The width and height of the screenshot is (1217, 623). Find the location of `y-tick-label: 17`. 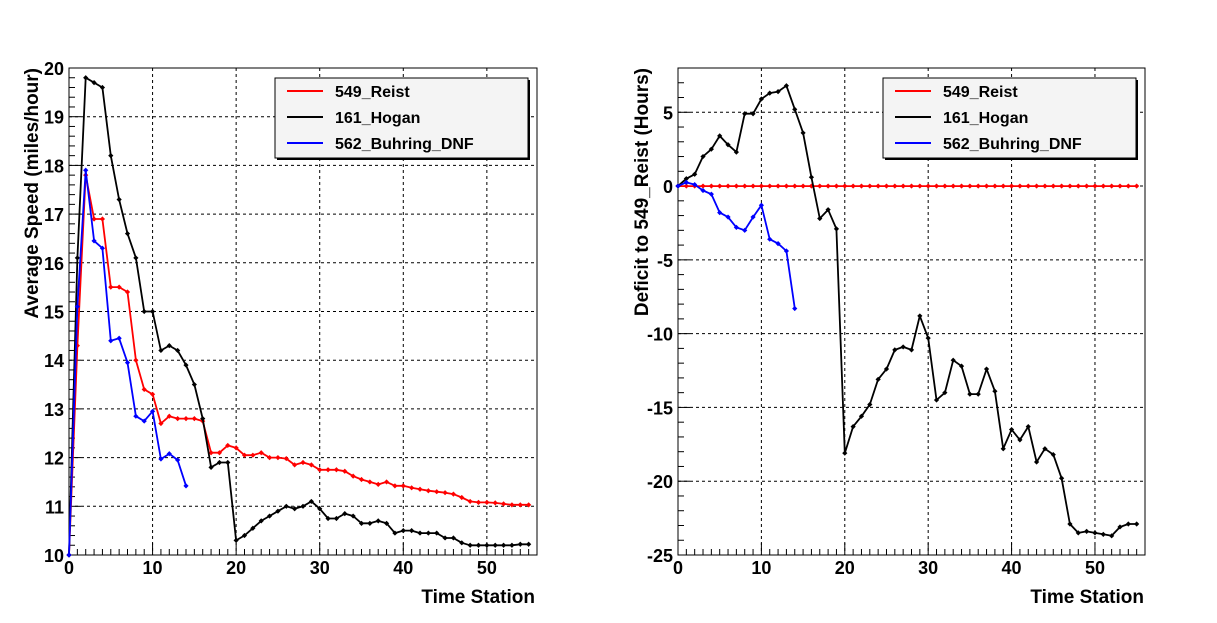

y-tick-label: 17 is located at coordinates (54, 215).